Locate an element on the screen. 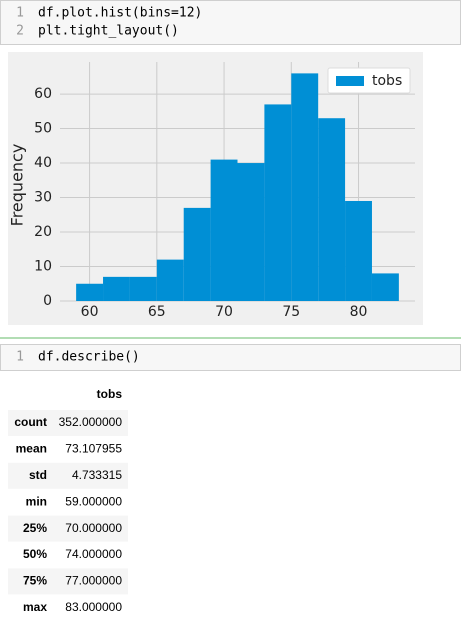 The width and height of the screenshot is (461, 631). table-cell: 77.000000 is located at coordinates (93, 581).